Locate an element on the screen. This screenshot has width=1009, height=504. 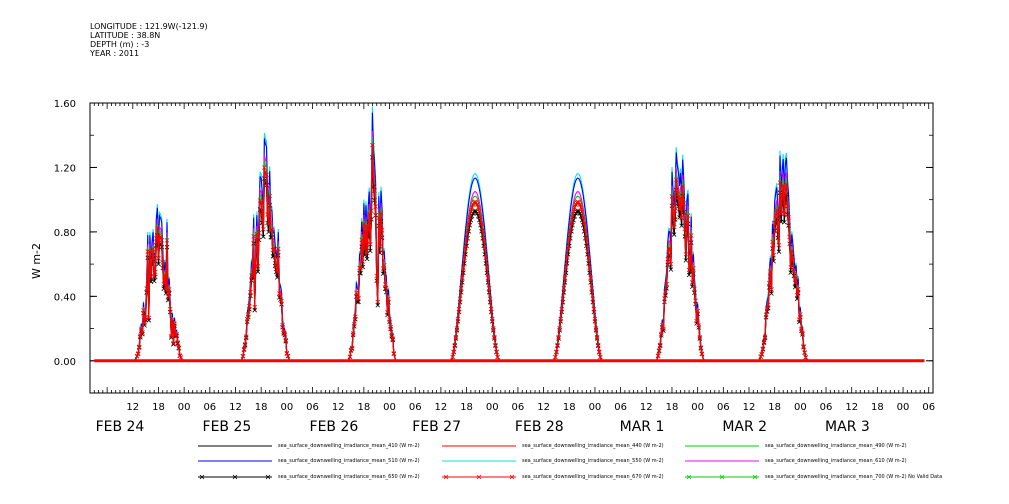
x-hour-label: 18 is located at coordinates (466, 407).